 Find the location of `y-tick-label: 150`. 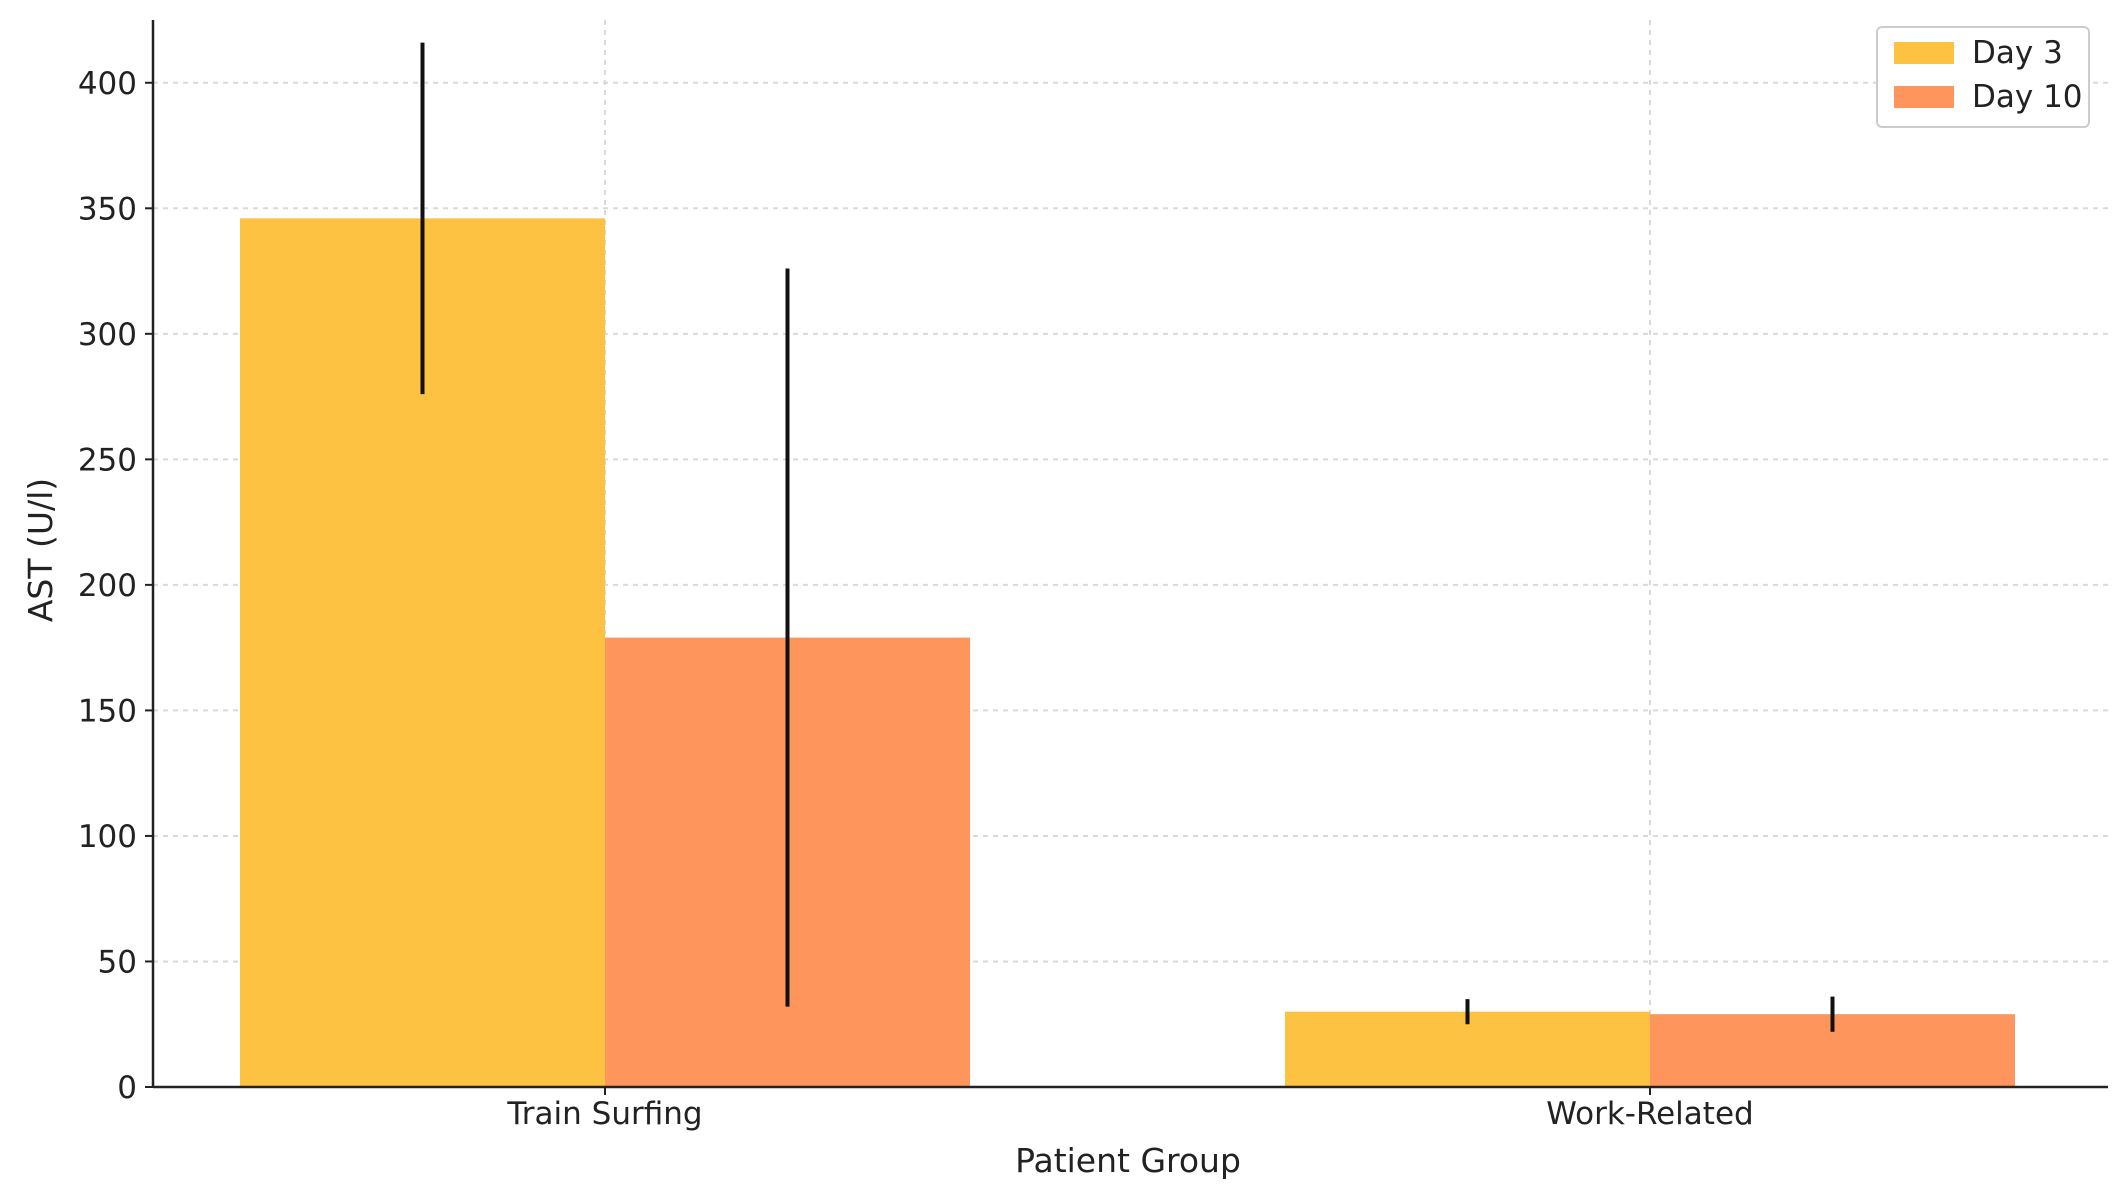

y-tick-label: 150 is located at coordinates (107, 711).